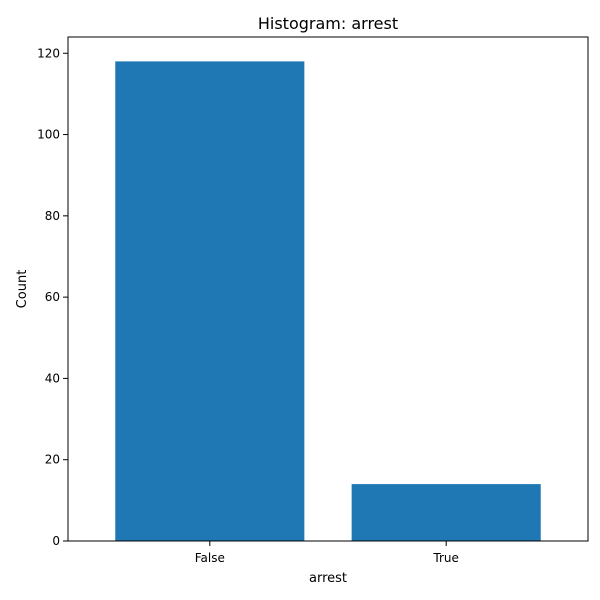 The image size is (600, 600). I want to click on y-tick-label: 100, so click(48, 135).